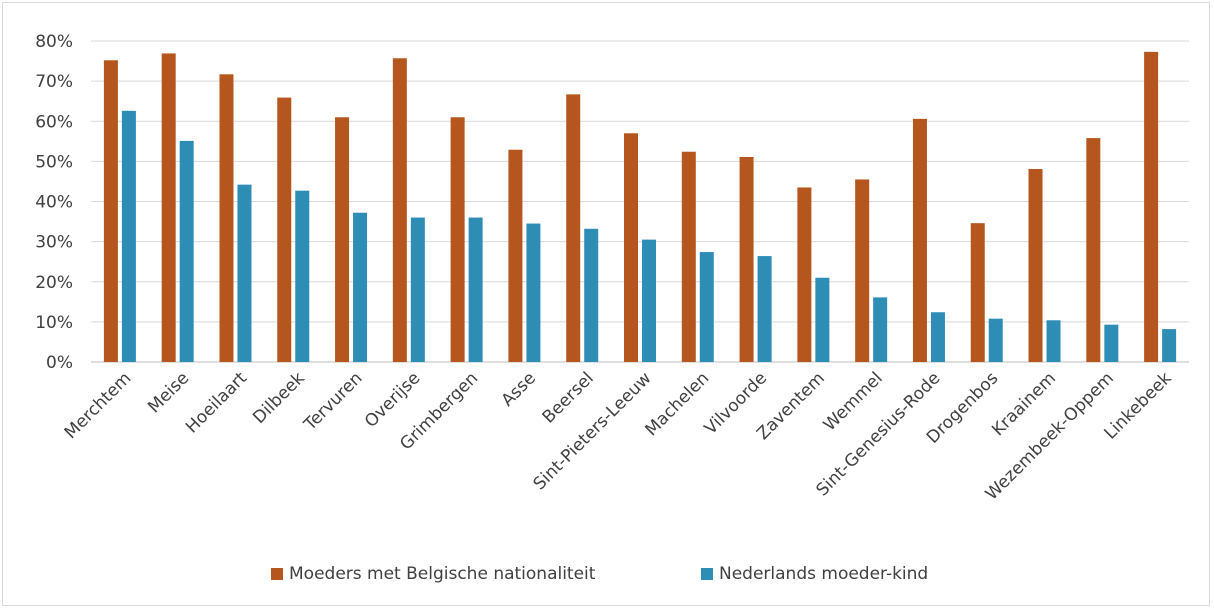 The image size is (1214, 610). I want to click on y-tick-label: 40%, so click(54, 203).